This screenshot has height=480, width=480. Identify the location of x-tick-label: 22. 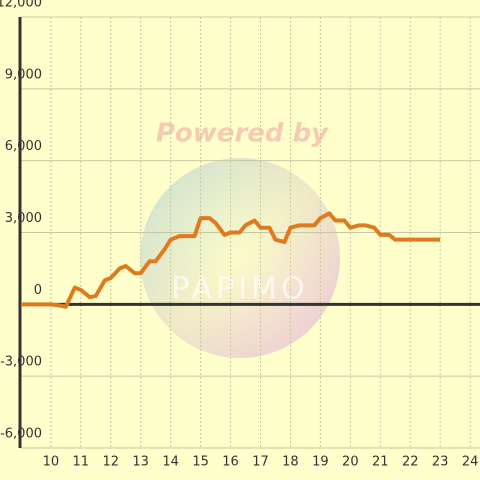
(410, 462).